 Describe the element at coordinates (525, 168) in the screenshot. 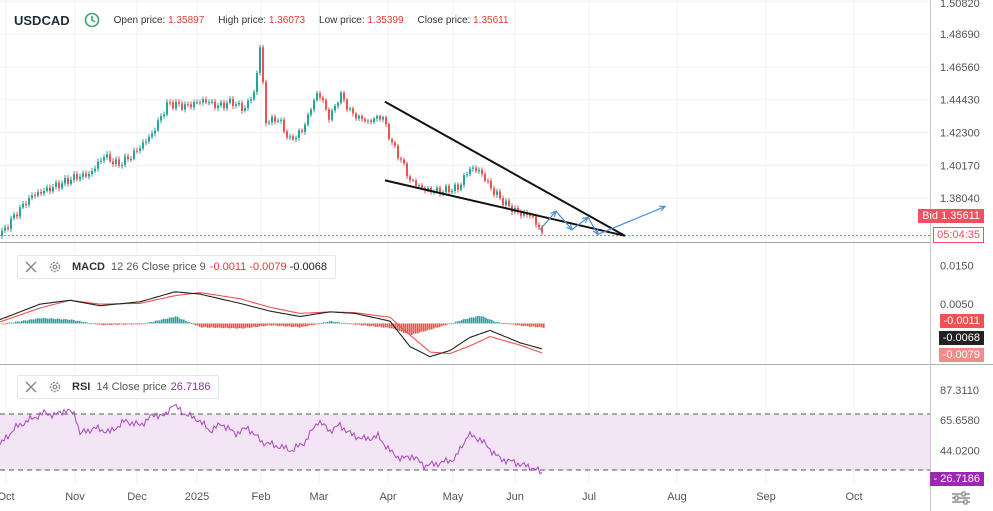

I see `falling-wedge-pattern` at that location.